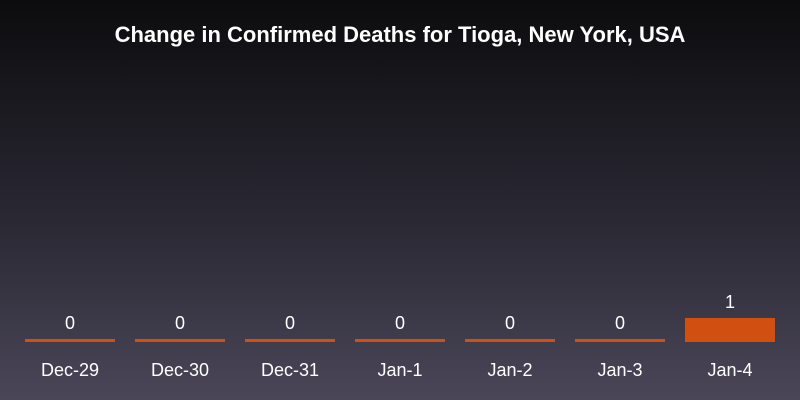 The width and height of the screenshot is (800, 400). Describe the element at coordinates (509, 370) in the screenshot. I see `x-tick-label-jan-2: Jan-2` at that location.